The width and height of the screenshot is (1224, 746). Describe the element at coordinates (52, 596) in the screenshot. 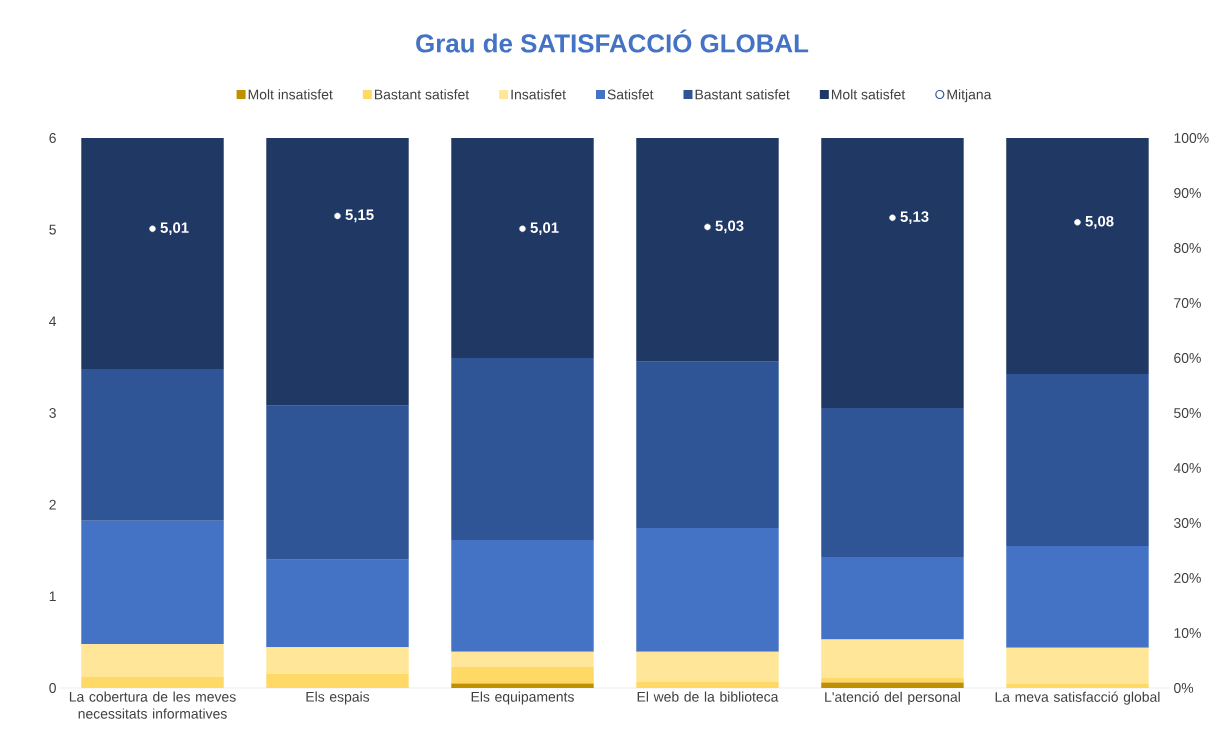

I see `y-tick-label: 1` at that location.